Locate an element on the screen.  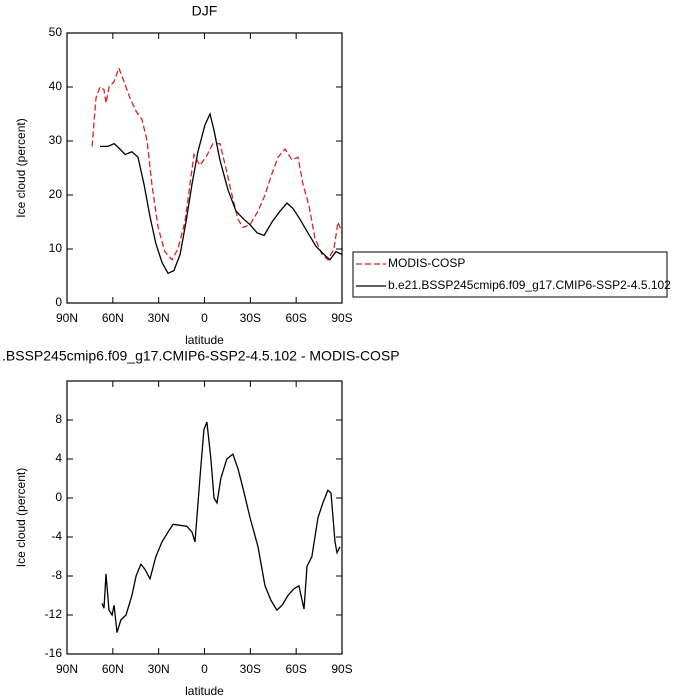
legend-box is located at coordinates (510, 274).